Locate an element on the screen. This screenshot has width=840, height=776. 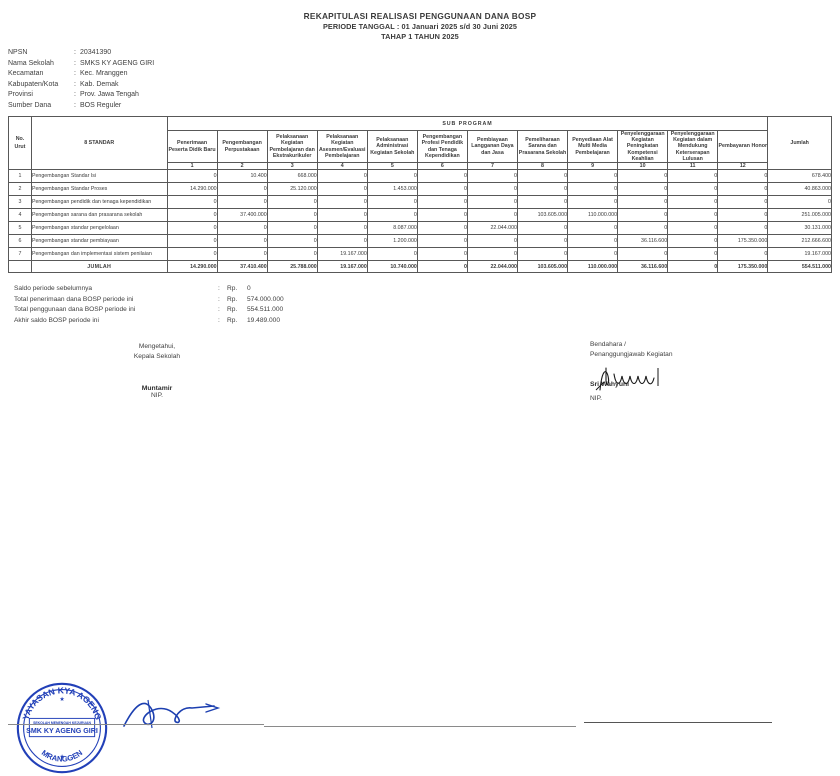
header-colnum-11: 11 is located at coordinates (693, 166).